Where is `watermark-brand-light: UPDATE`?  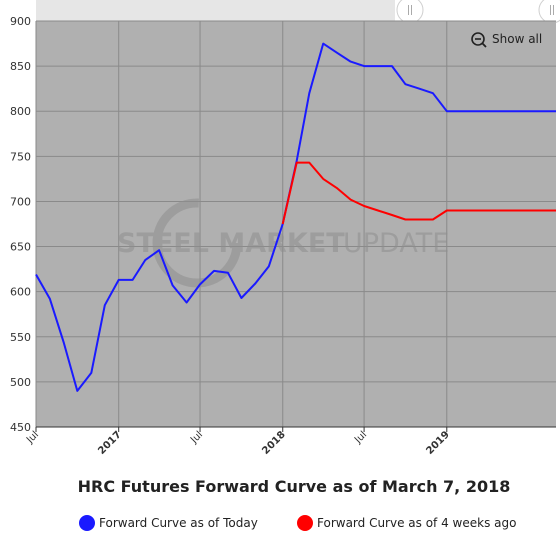
watermark-brand-light: UPDATE is located at coordinates (396, 243).